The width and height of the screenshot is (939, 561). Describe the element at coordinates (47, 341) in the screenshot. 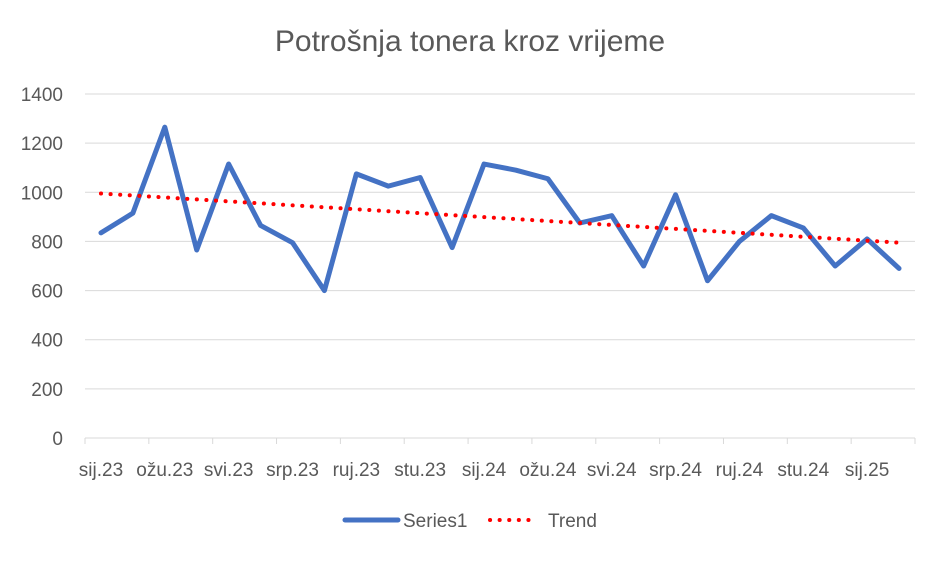

I see `y-tick-label: 400` at that location.